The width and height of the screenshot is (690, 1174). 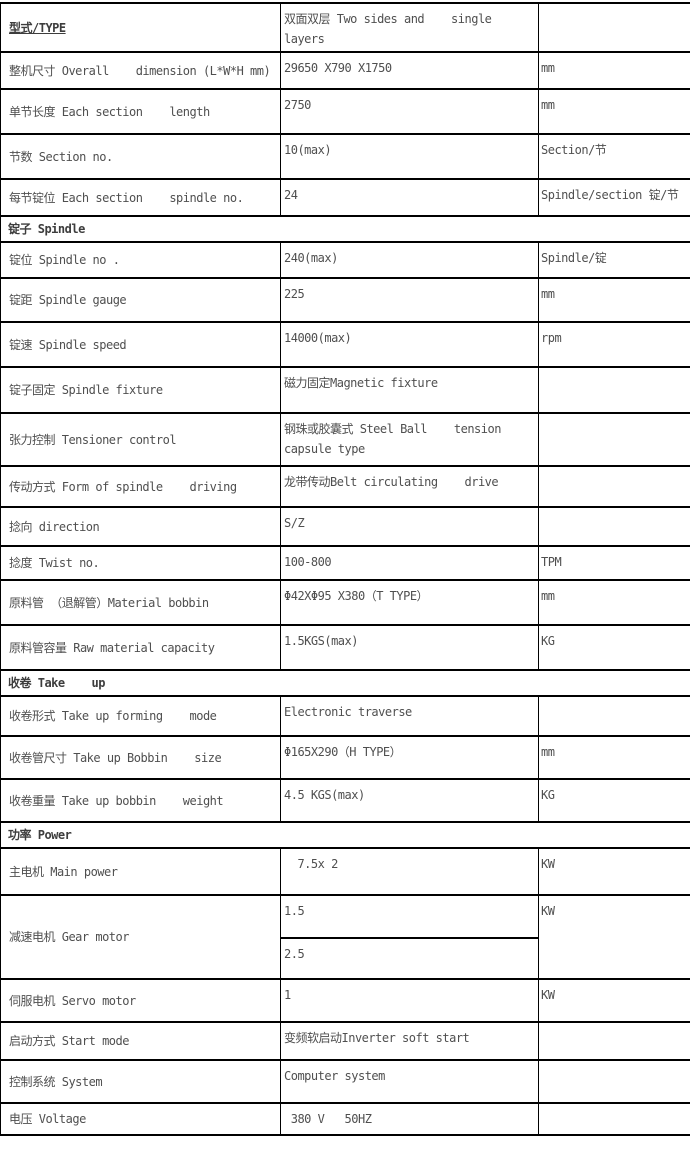 What do you see at coordinates (140, 156) in the screenshot?
I see `param-label-cell: 节数 Section no.` at bounding box center [140, 156].